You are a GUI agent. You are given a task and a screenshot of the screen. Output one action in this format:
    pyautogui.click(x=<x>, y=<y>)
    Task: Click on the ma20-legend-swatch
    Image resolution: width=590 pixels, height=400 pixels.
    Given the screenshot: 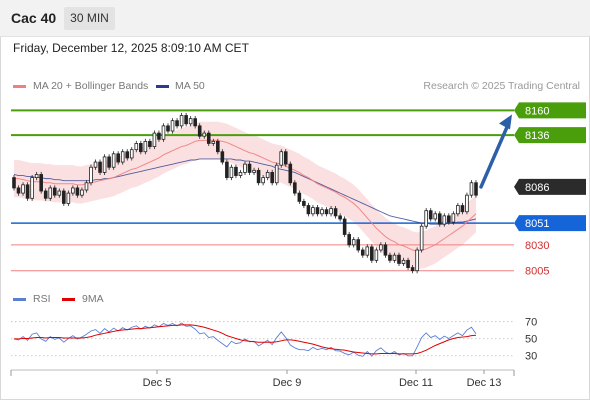 What is the action you would take?
    pyautogui.click(x=19, y=86)
    